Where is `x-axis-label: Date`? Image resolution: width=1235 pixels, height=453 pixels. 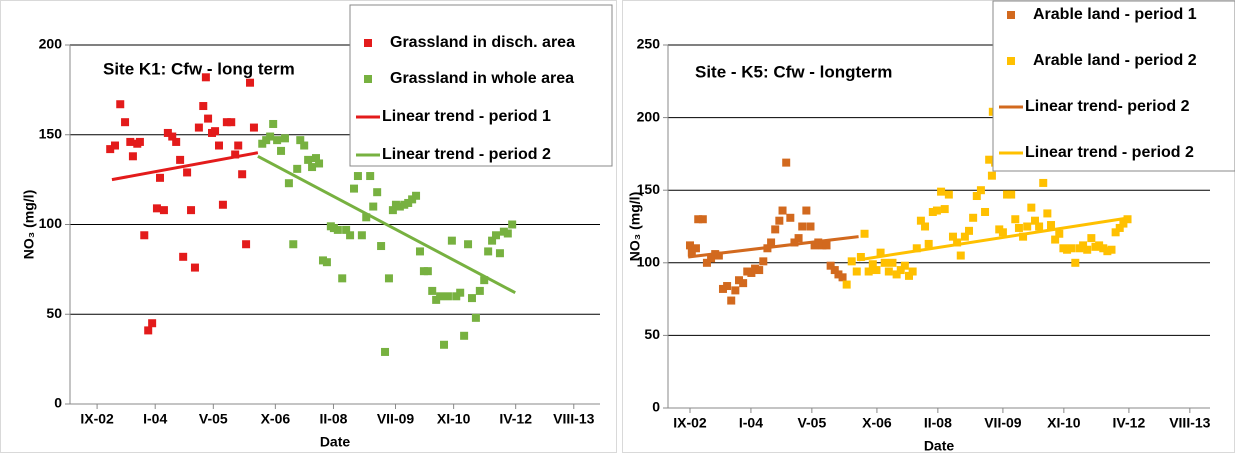 x-axis-label: Date is located at coordinates (939, 445).